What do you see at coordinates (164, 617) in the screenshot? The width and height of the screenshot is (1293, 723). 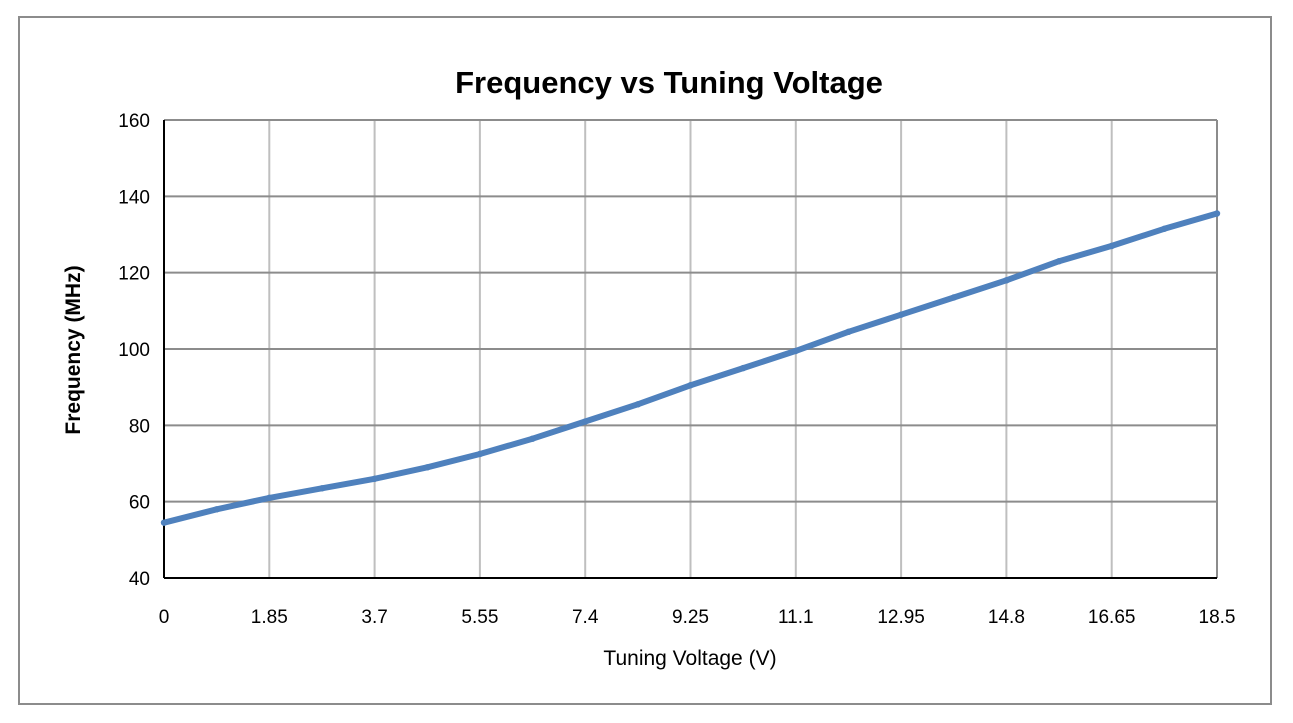 I see `x-tick-label: 0` at bounding box center [164, 617].